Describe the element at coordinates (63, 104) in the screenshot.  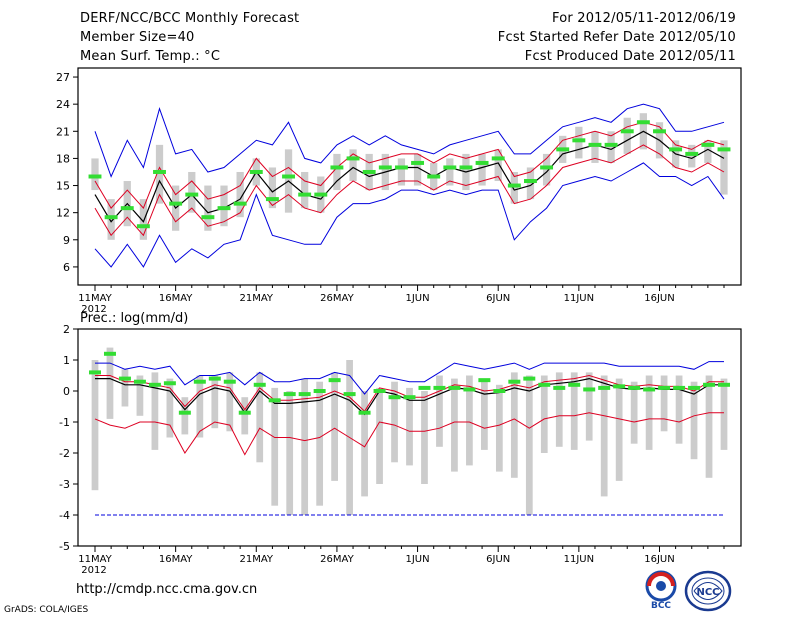
I see `y-tick-label: 24` at that location.